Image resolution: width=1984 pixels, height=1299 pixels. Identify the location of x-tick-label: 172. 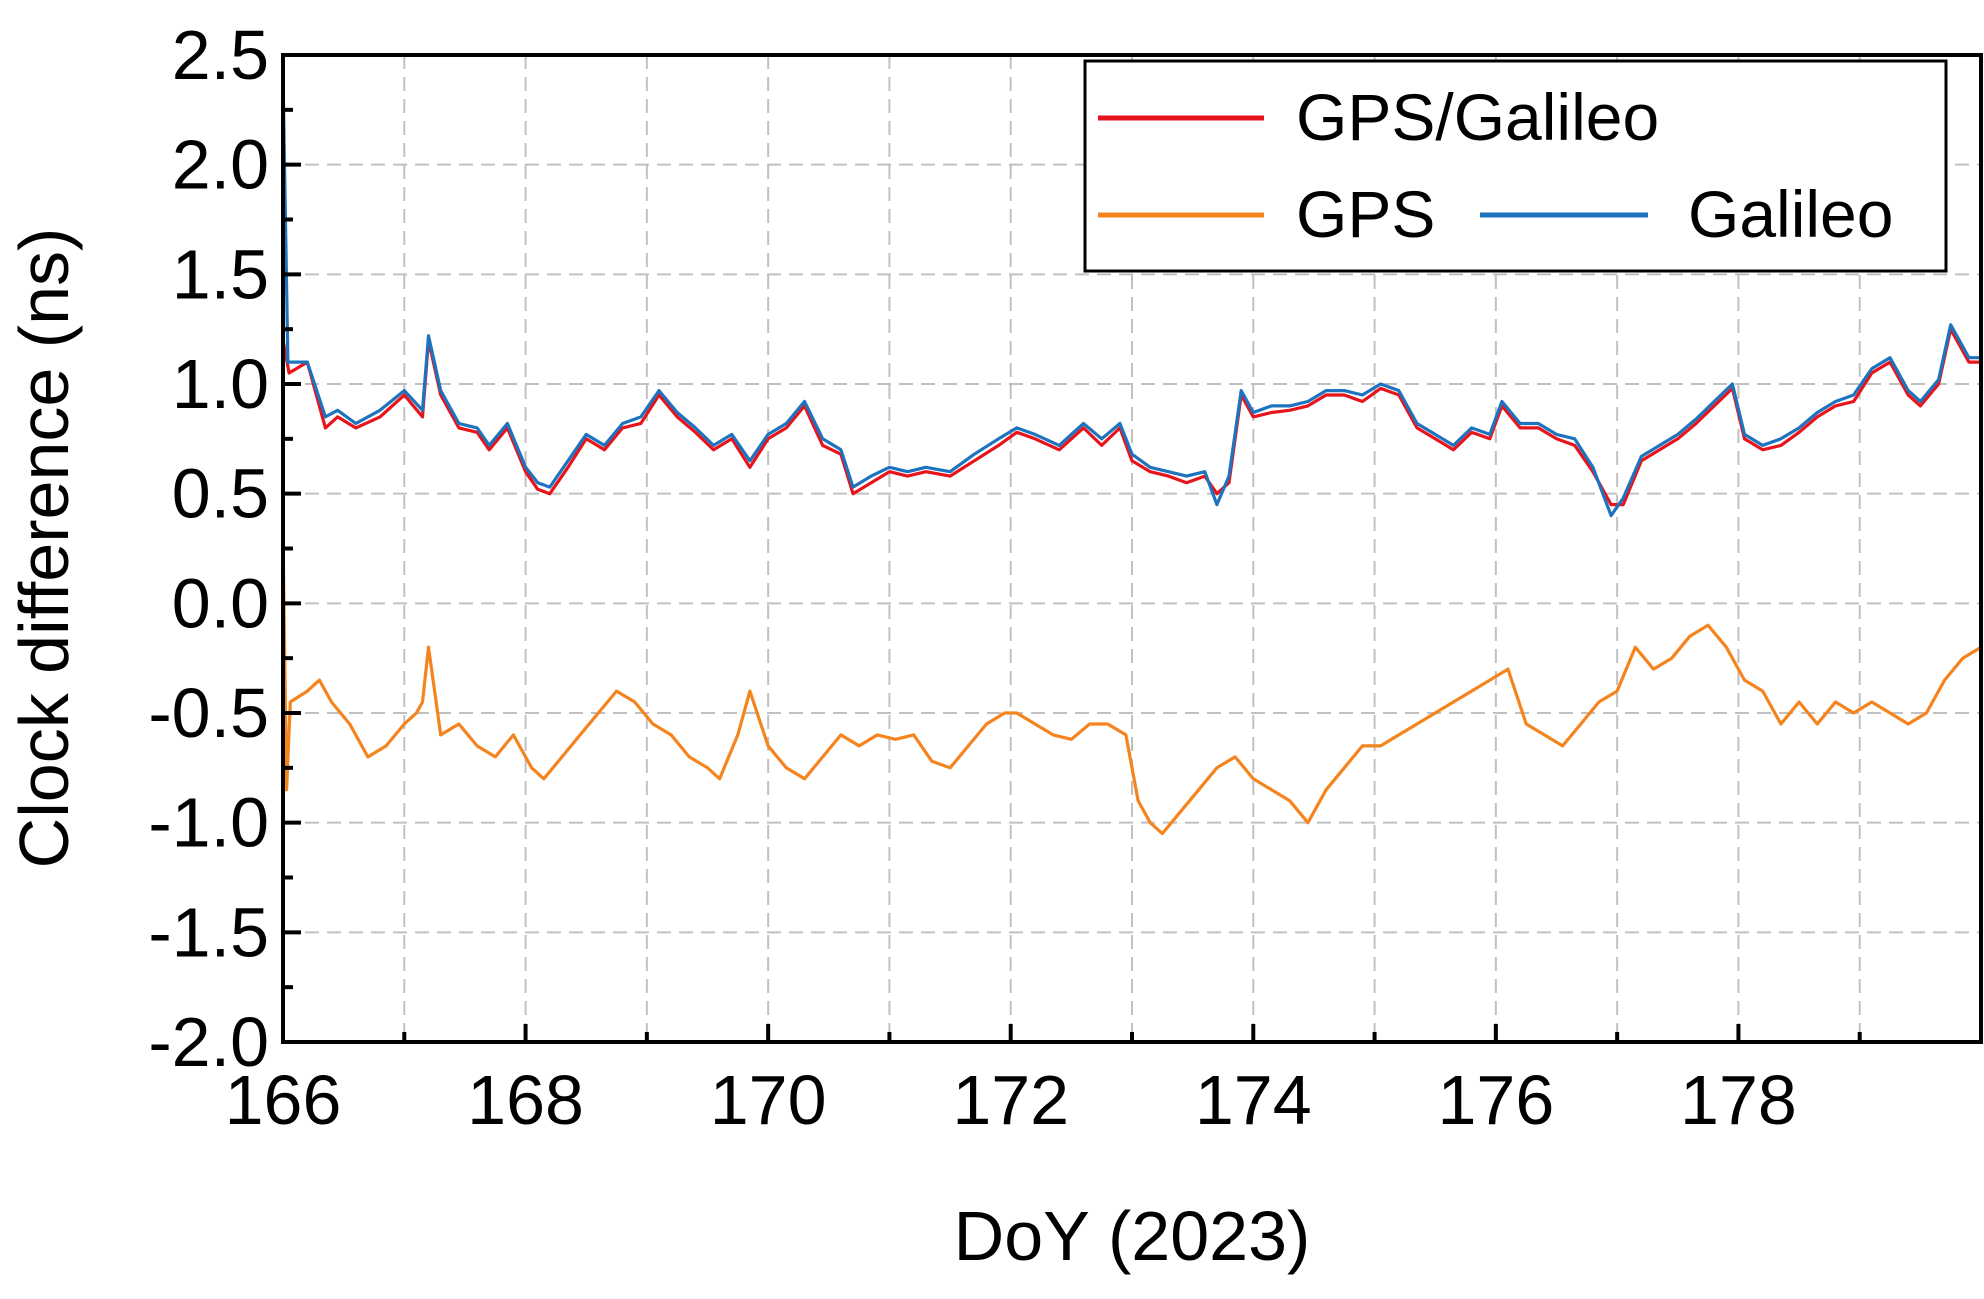
(1010, 1100).